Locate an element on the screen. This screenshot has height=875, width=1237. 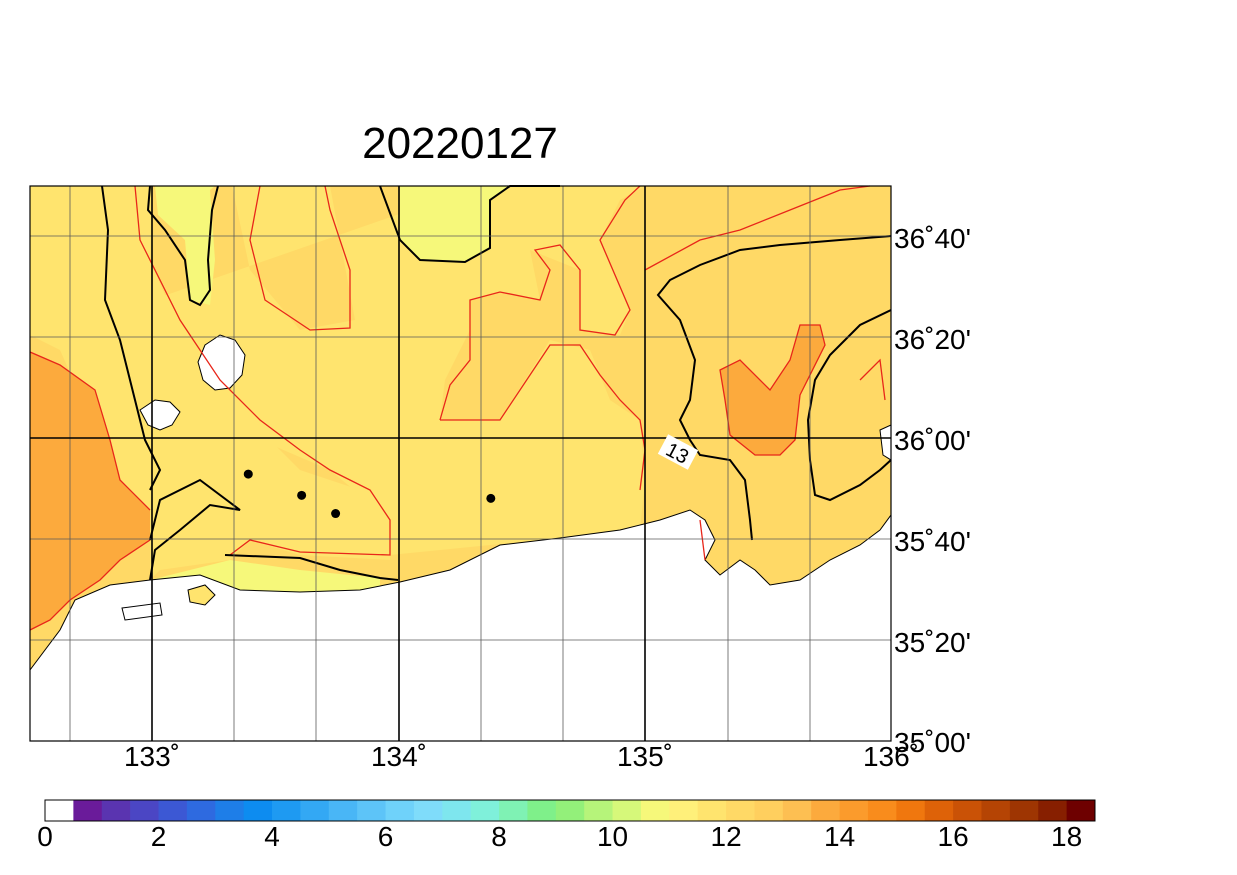
colorbar-frame is located at coordinates (570, 810).